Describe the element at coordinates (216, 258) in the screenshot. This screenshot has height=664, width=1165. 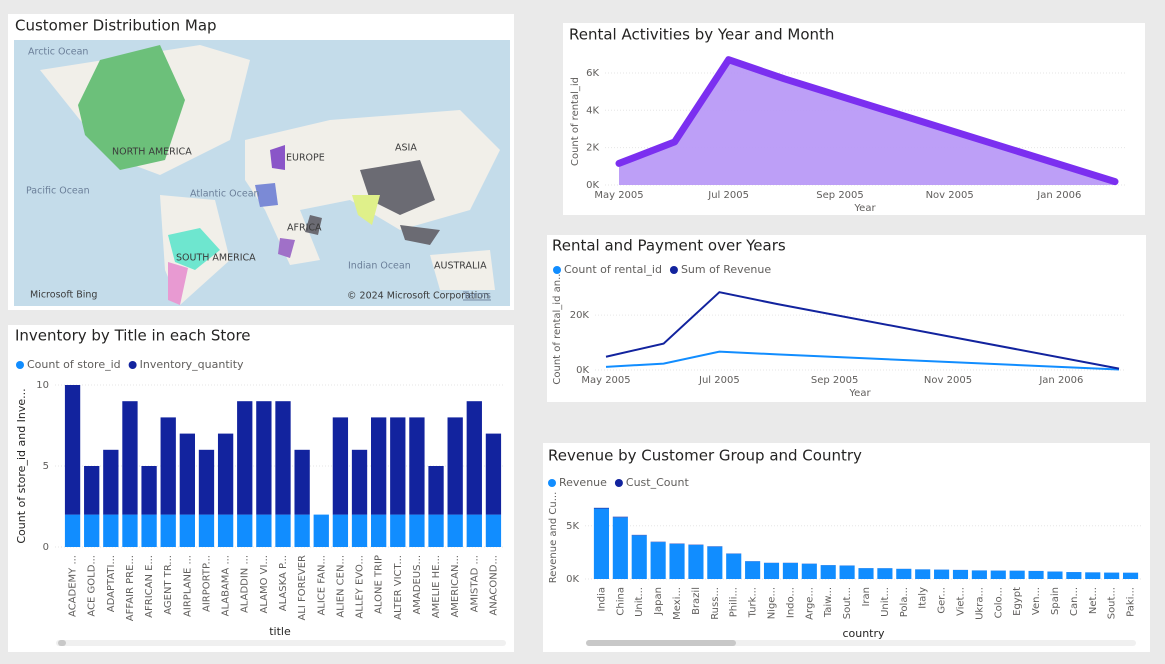
I see `map-label: SOUTH AMERICA` at that location.